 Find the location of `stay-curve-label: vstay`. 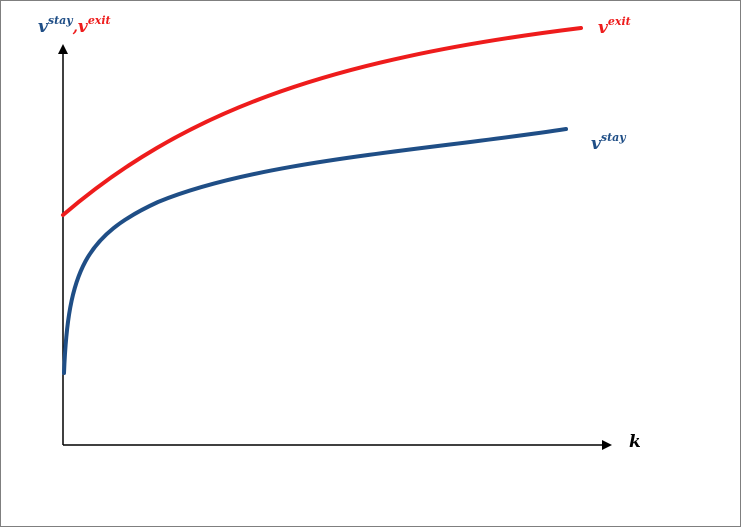

stay-curve-label: vstay is located at coordinates (609, 142).